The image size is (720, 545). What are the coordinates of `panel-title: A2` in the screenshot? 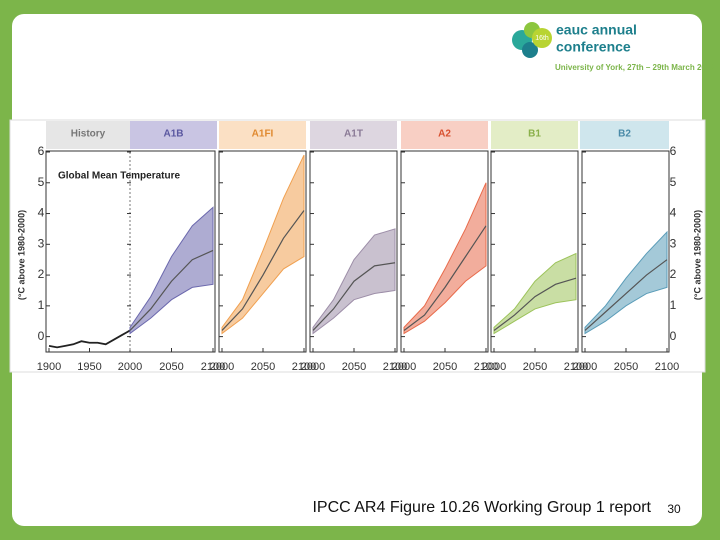 It's located at (444, 134).